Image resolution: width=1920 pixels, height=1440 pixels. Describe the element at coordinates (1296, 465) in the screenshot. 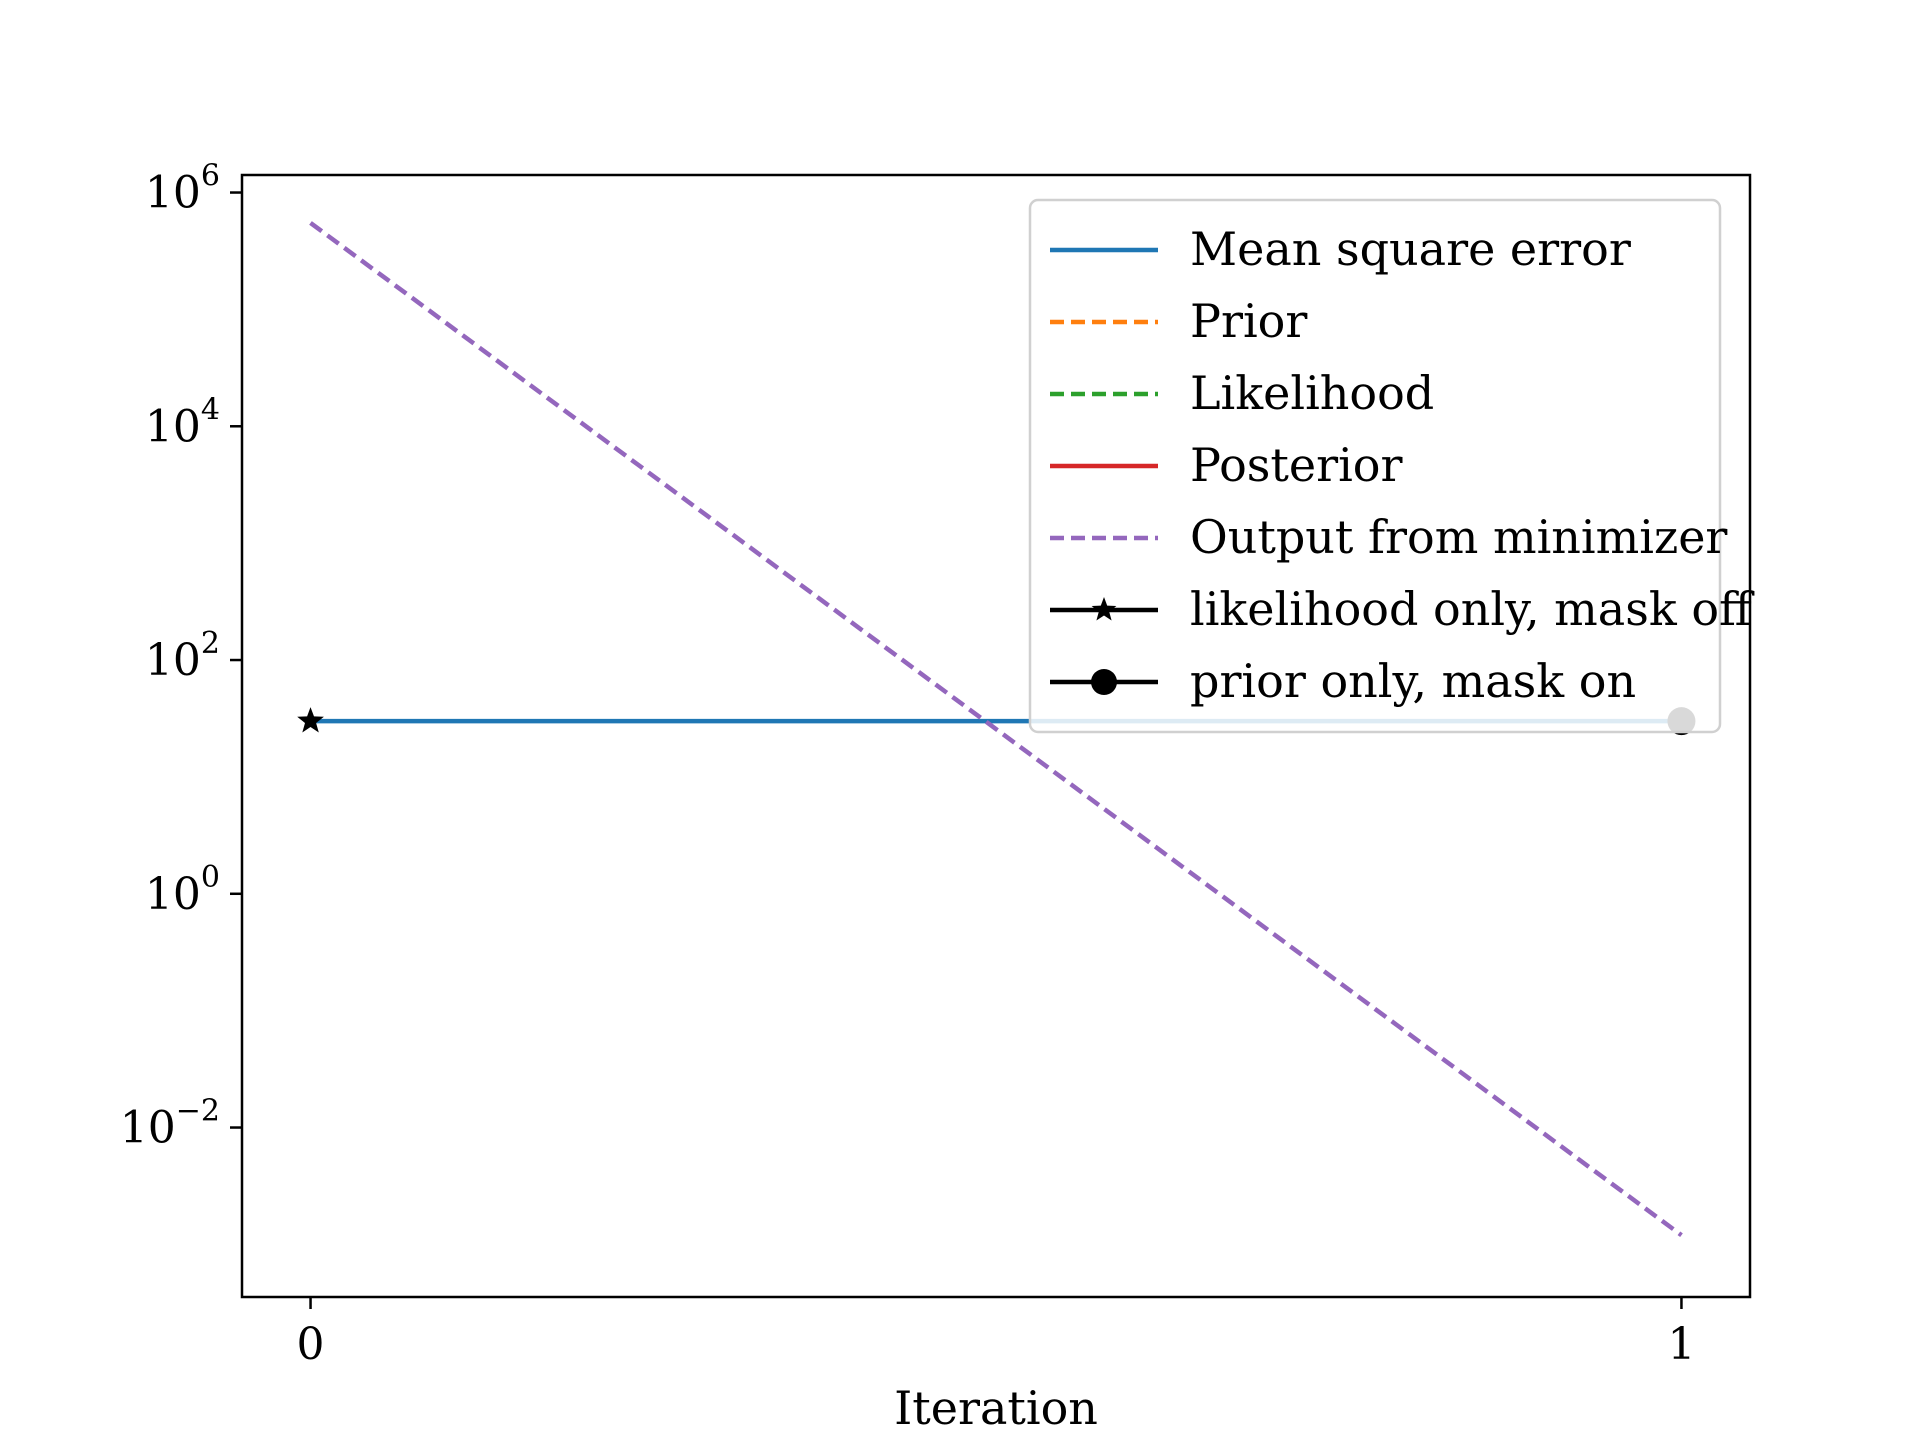

I see `legend-label: Posterior` at that location.